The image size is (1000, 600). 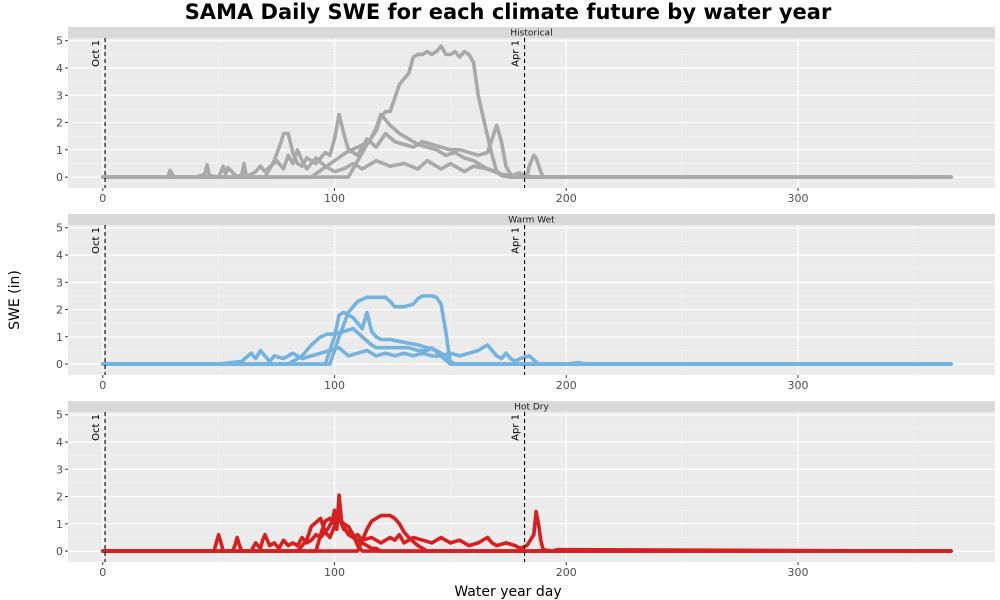 I want to click on panel-strip-label: Hot Dry, so click(x=531, y=408).